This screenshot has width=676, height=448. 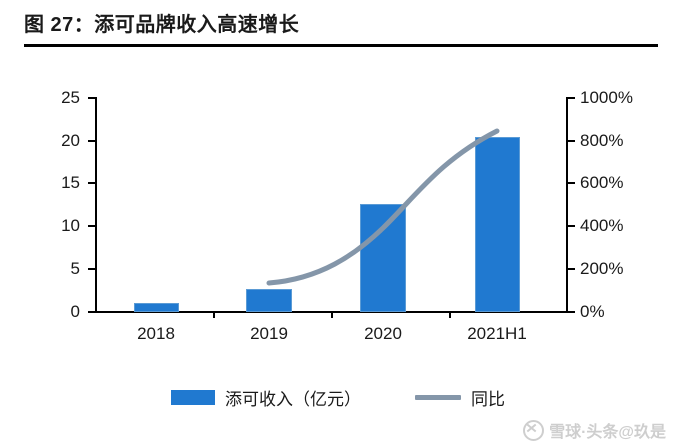 I want to click on y-axis-right-label: 600%, so click(x=602, y=182).